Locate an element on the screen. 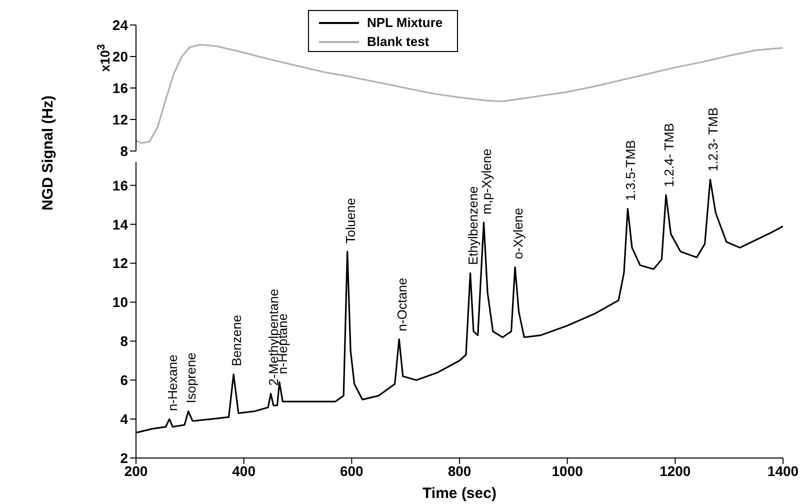  annotation: Benzene is located at coordinates (236, 340).